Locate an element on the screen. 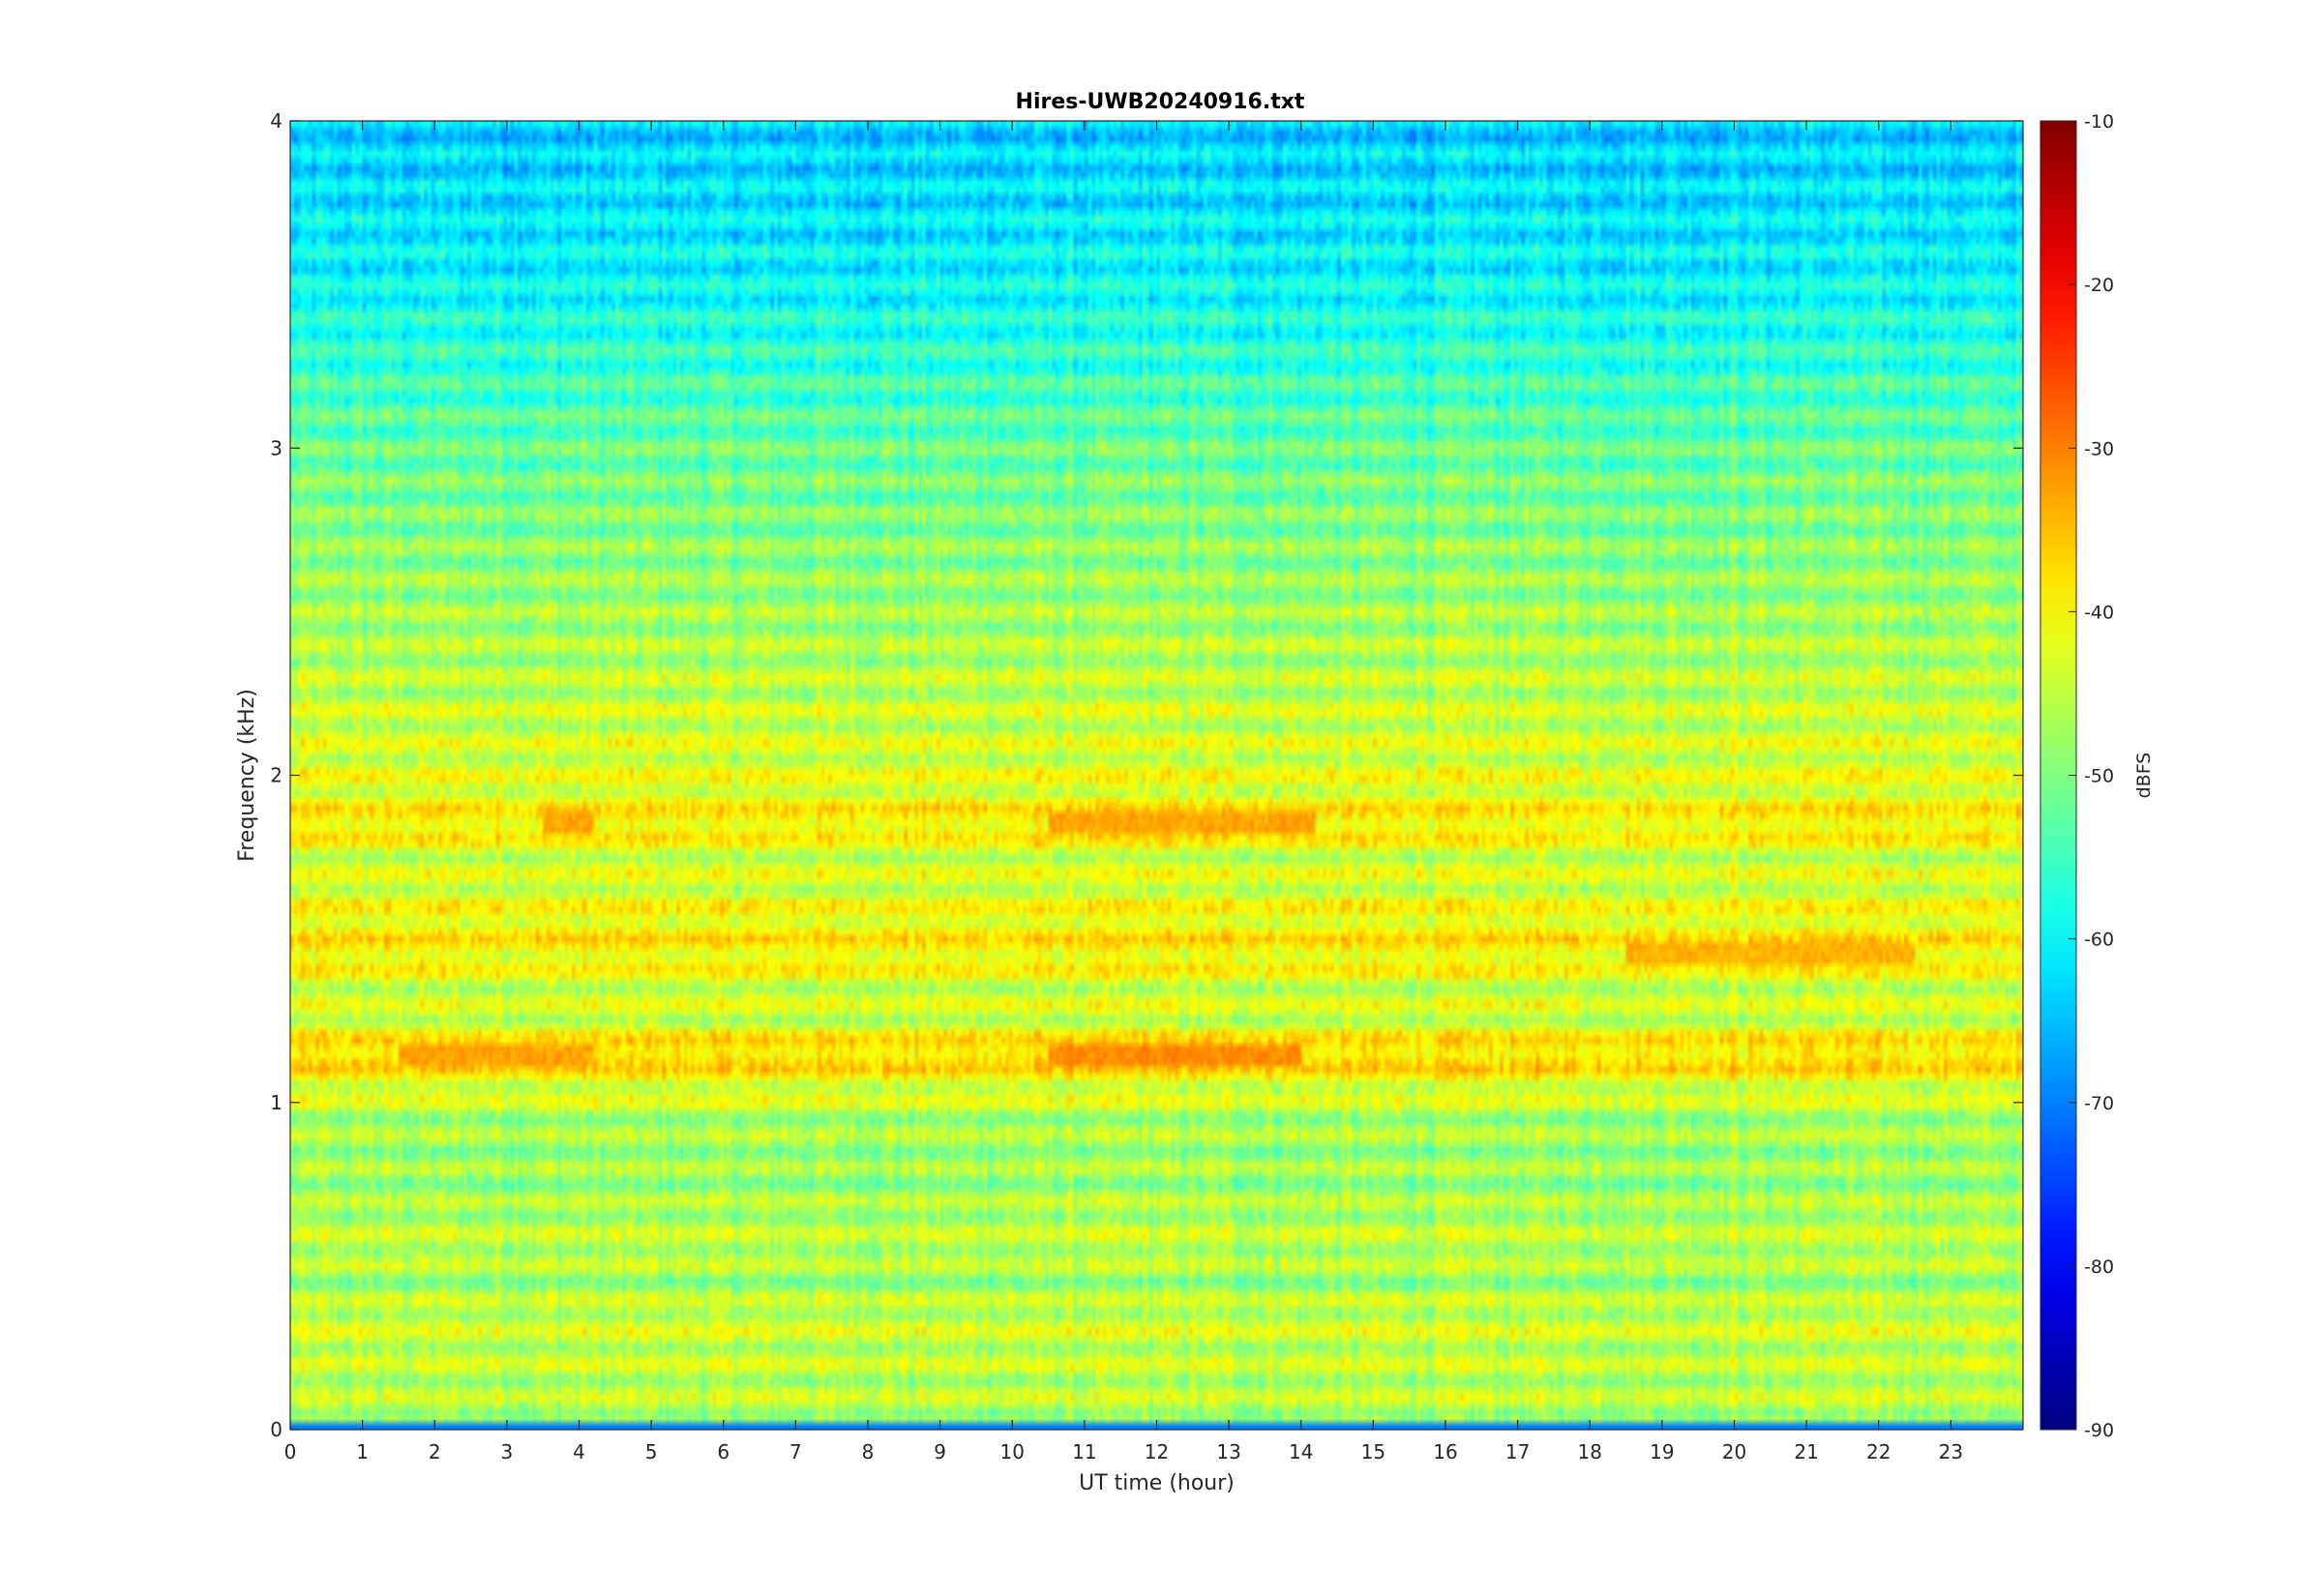 The image size is (2322, 1596). x-tick-label: 19 is located at coordinates (1662, 1451).